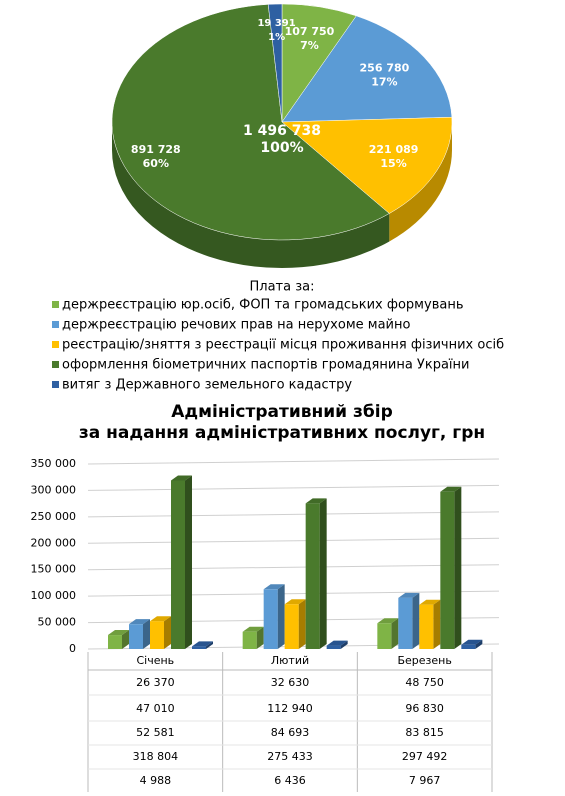 The width and height of the screenshot is (565, 796). What do you see at coordinates (54, 516) in the screenshot?
I see `y-tick-label: 250 000` at bounding box center [54, 516].